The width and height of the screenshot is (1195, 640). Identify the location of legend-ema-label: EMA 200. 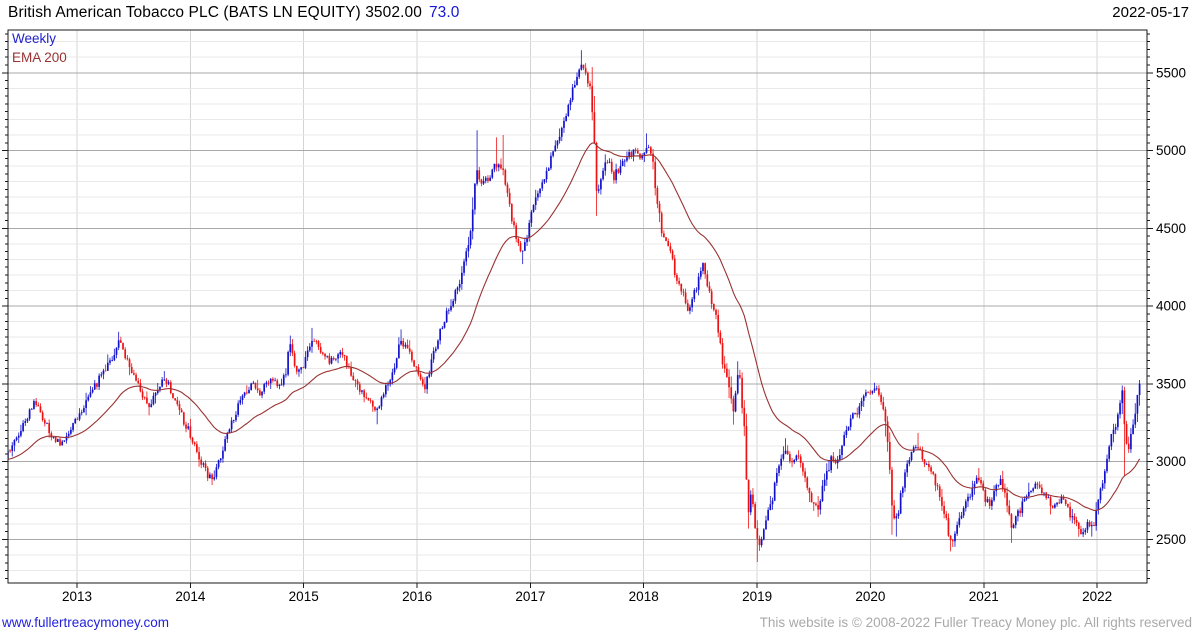
(39, 57).